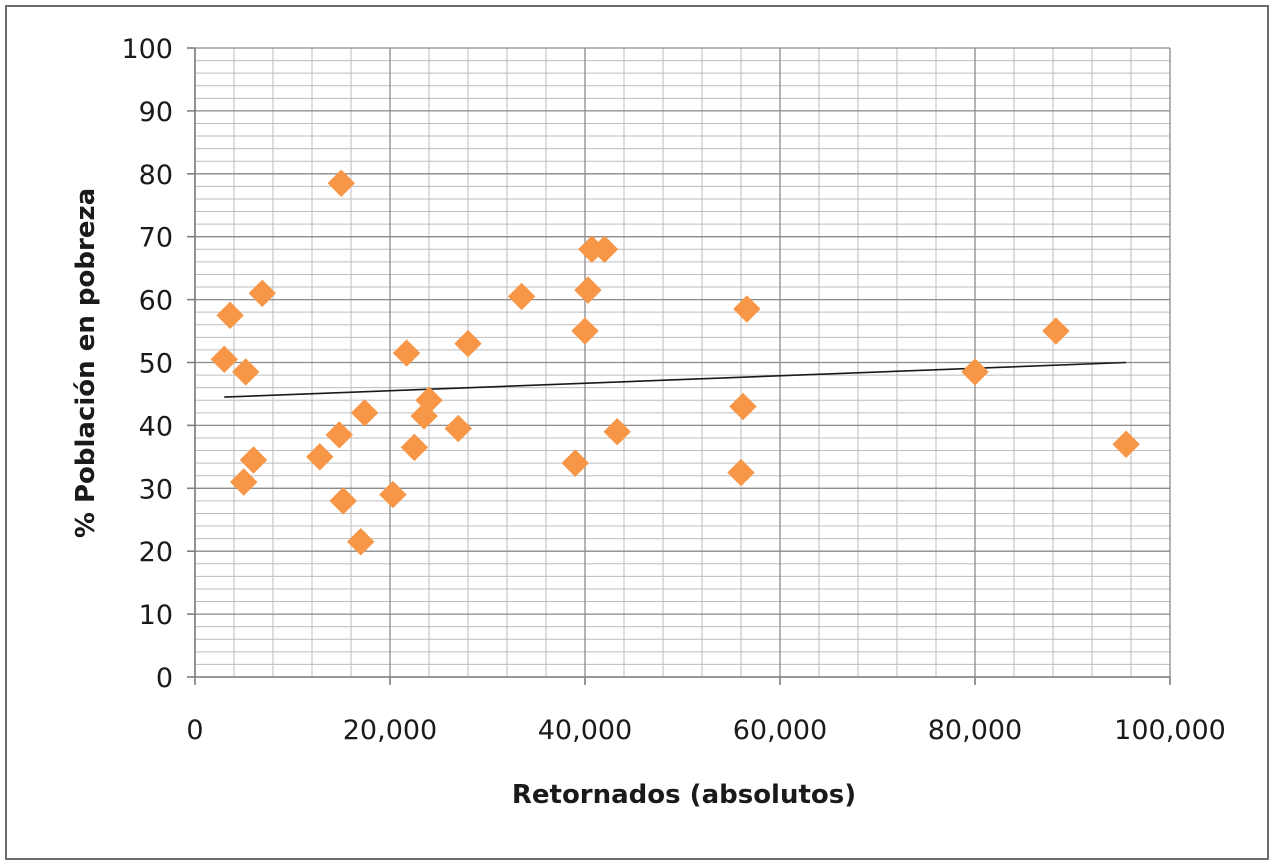 This screenshot has width=1276, height=867. What do you see at coordinates (156, 426) in the screenshot?
I see `y-tick-label: 40` at bounding box center [156, 426].